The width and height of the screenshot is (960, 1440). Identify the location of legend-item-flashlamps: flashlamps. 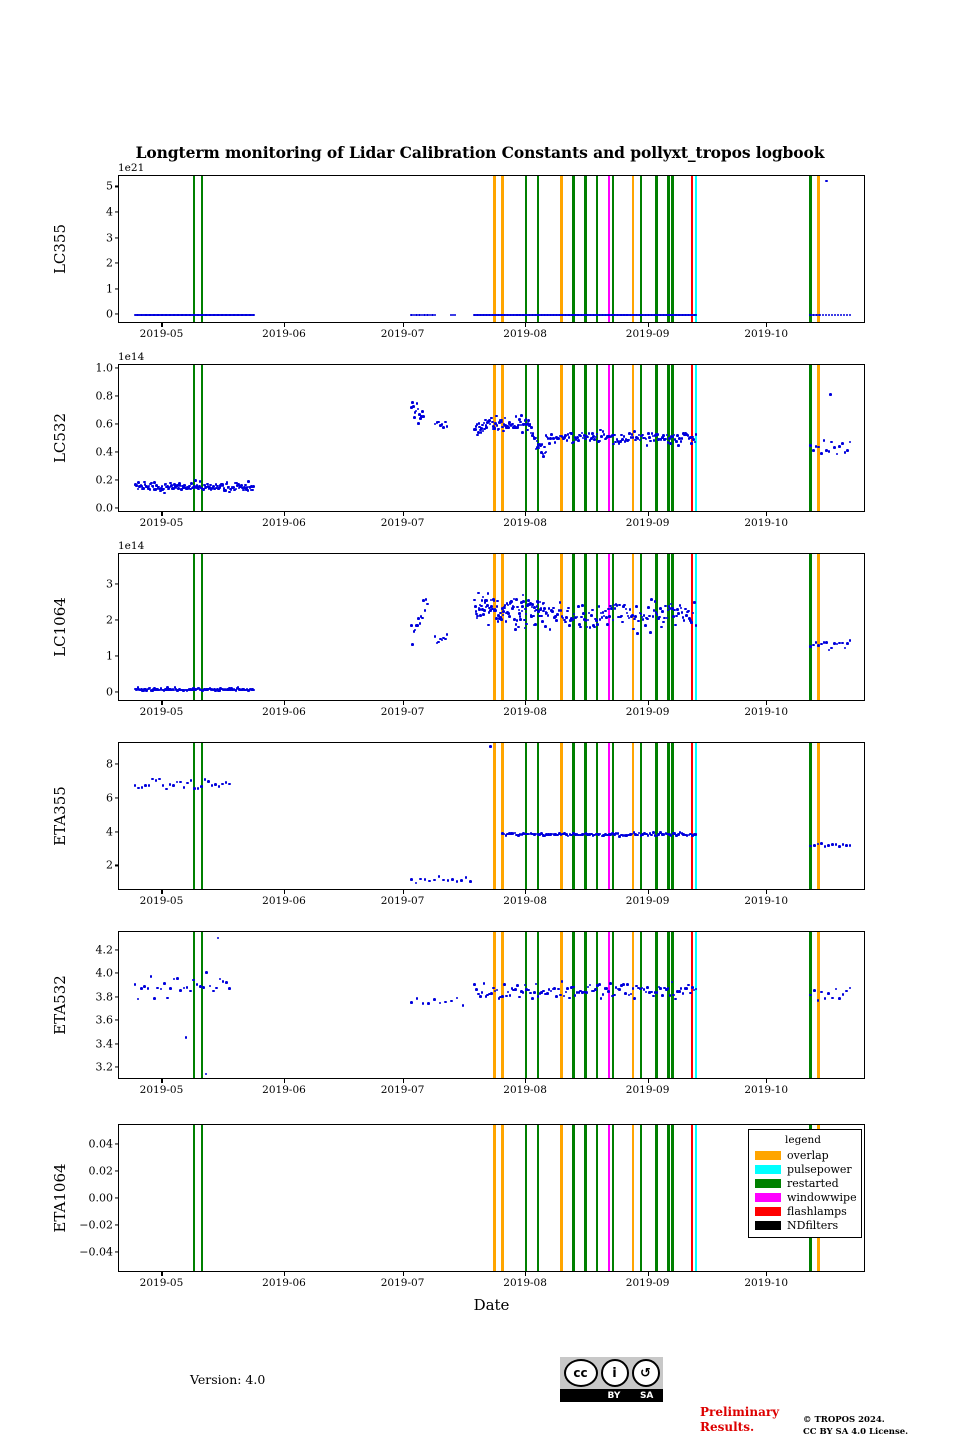
(805, 1211).